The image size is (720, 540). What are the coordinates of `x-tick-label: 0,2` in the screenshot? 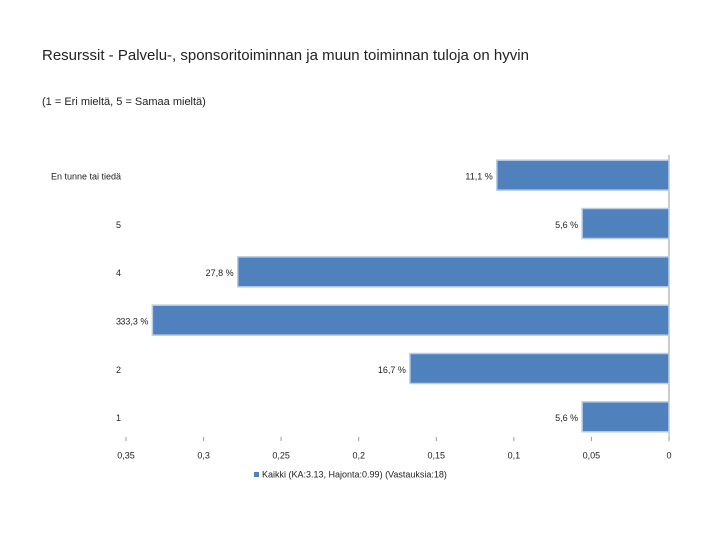 It's located at (358, 455).